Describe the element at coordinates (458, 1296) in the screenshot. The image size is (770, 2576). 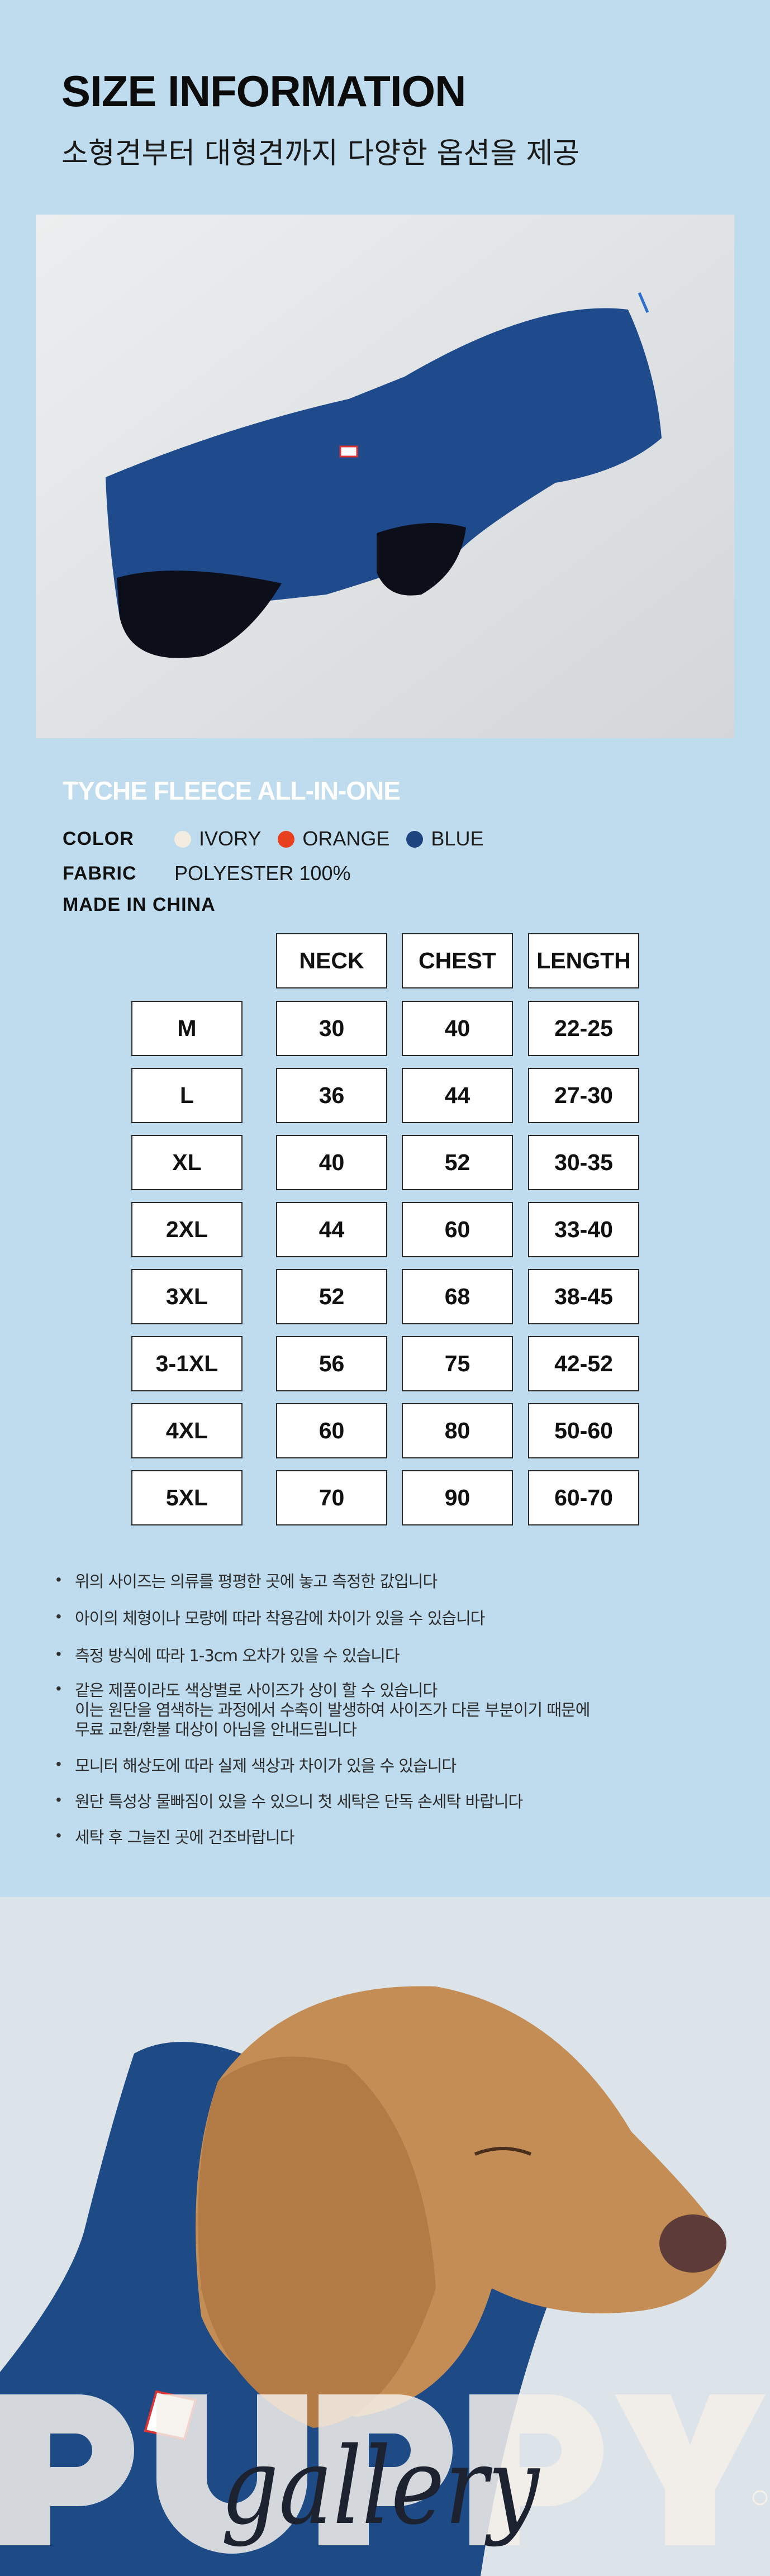
I see `chest-cell: 68` at that location.